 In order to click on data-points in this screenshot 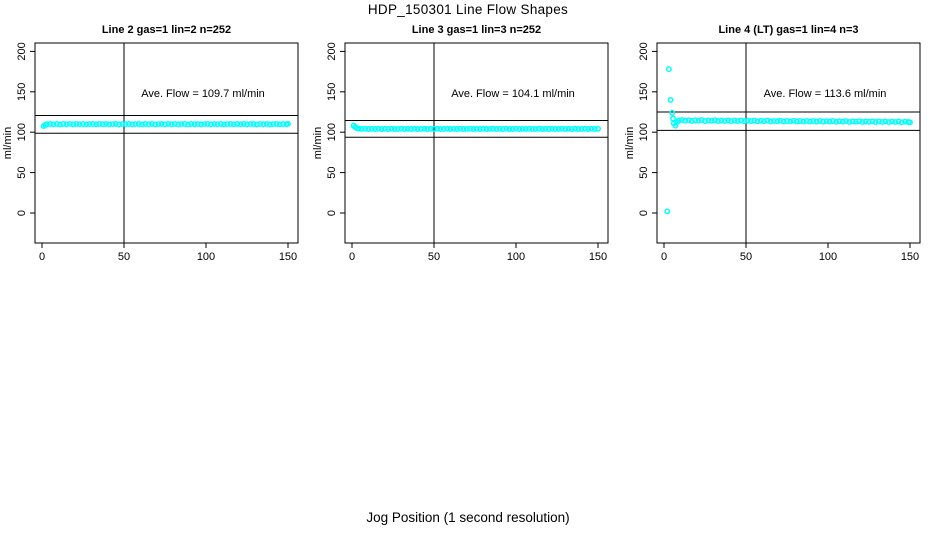, I will do `click(788, 140)`.